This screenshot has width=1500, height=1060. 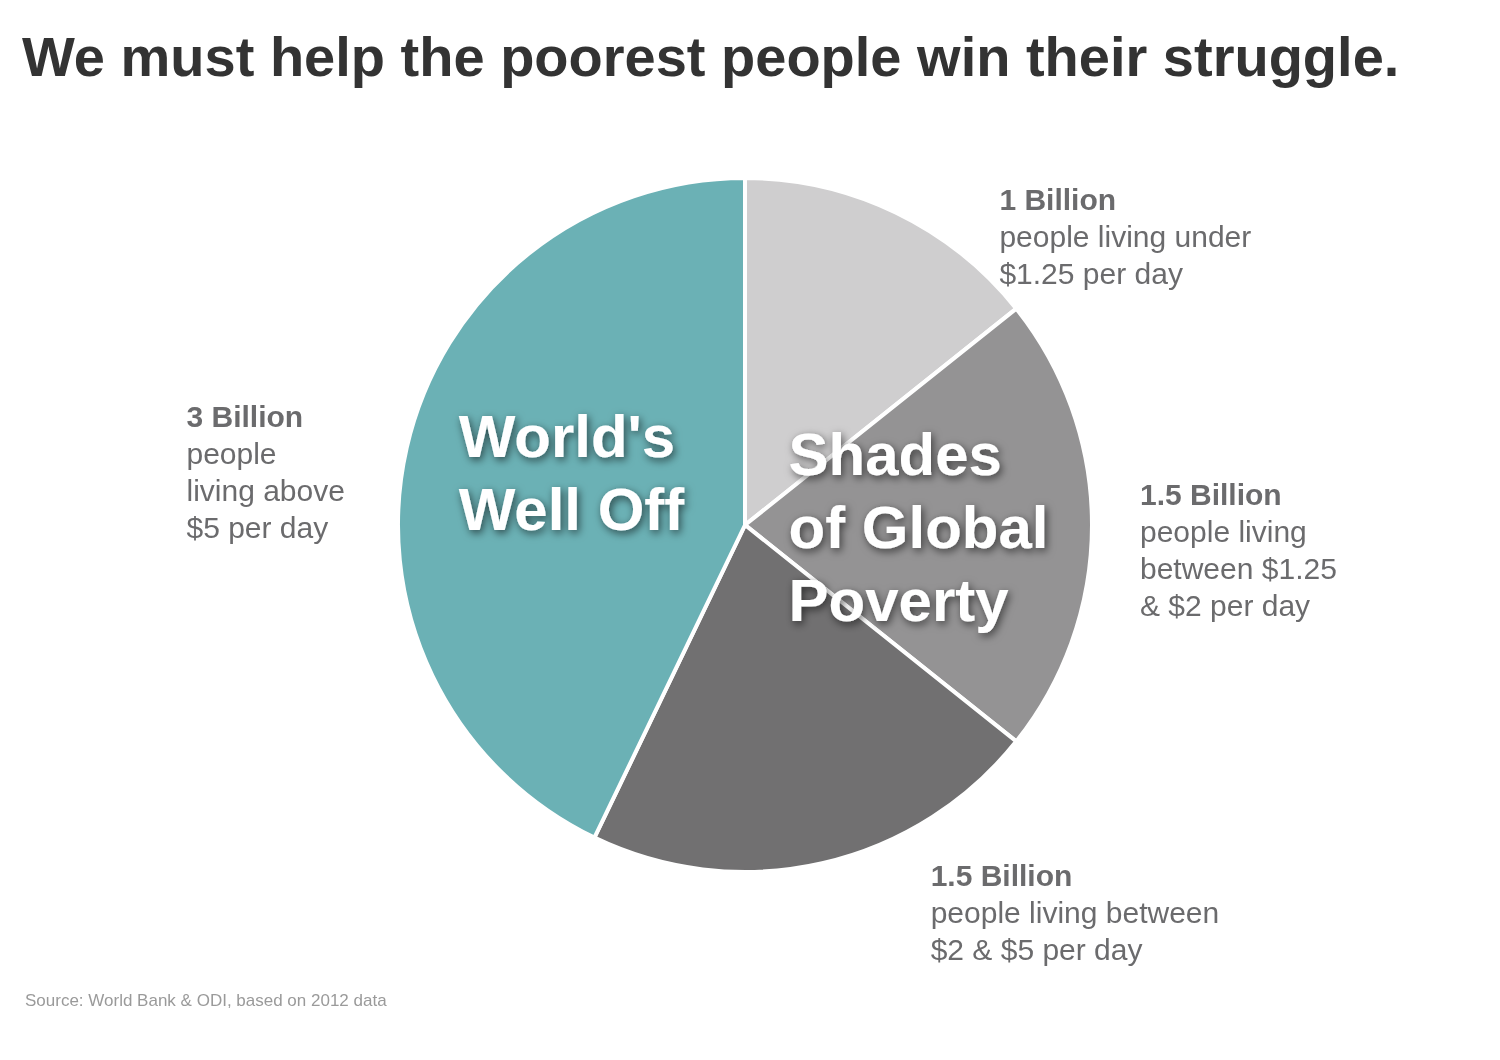 I want to click on slice-label: people living between $2 & $5 per day, so click(x=1075, y=931).